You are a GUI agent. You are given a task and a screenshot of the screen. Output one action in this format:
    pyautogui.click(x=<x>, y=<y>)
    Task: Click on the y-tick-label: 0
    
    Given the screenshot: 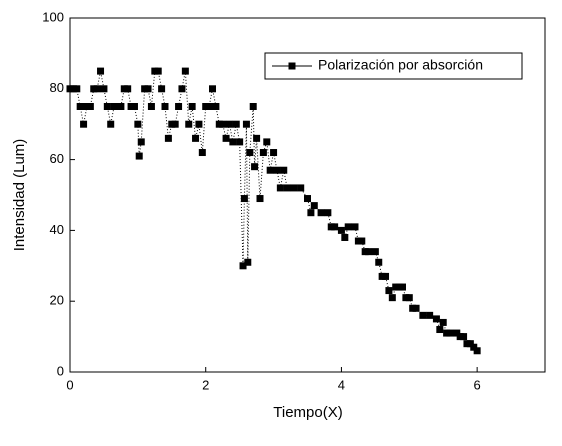 What is the action you would take?
    pyautogui.click(x=60, y=370)
    